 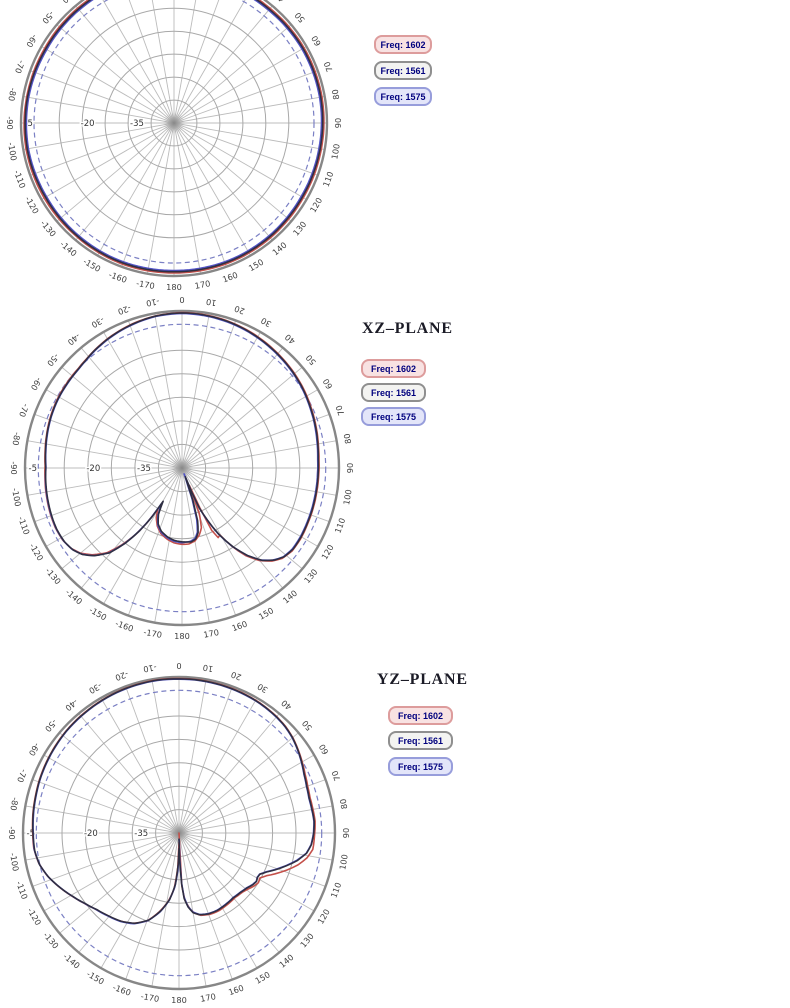 I want to click on angle-tick-label: -160, so click(x=124, y=626).